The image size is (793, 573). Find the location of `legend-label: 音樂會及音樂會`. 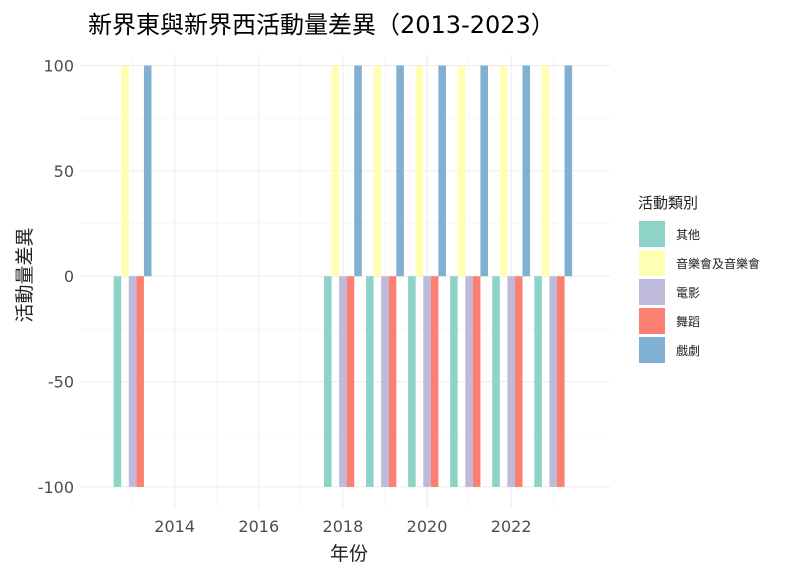

legend-label: 音樂會及音樂會 is located at coordinates (718, 263).